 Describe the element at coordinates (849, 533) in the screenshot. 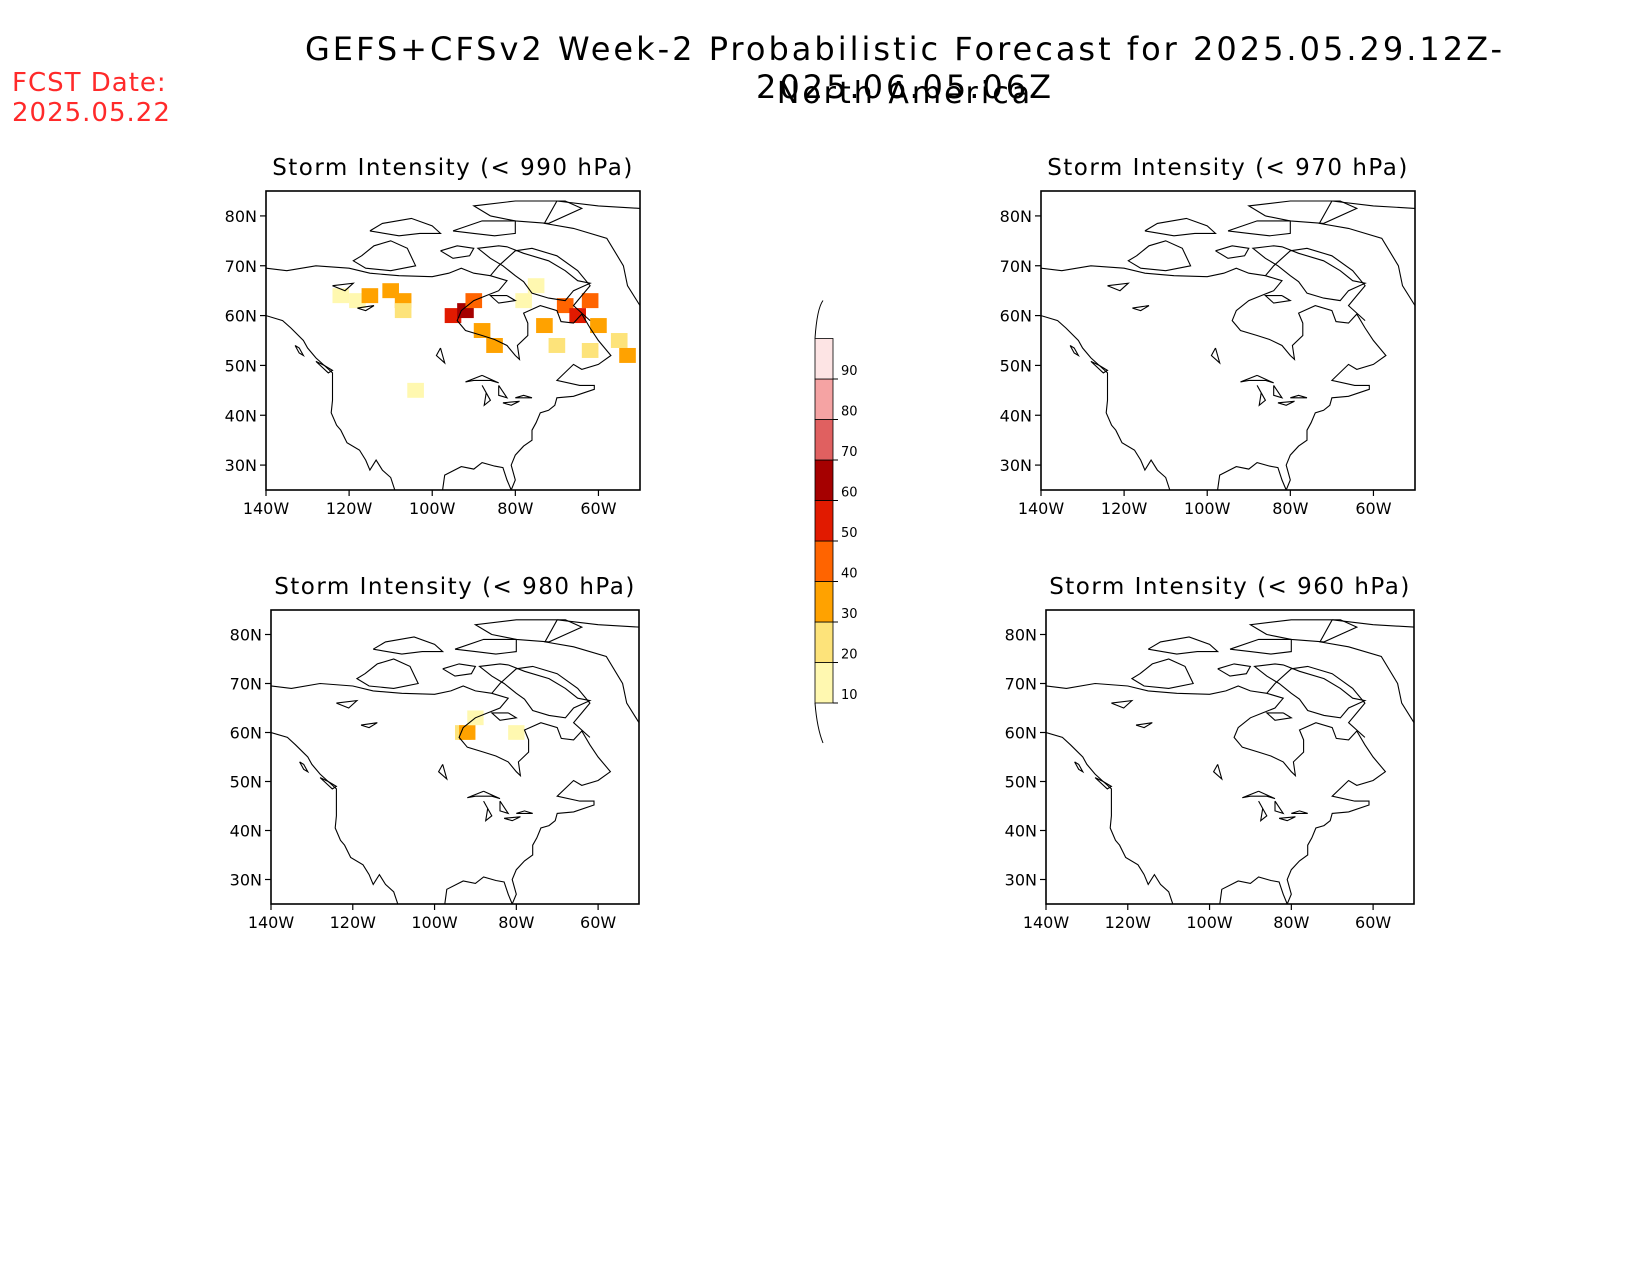

I see `colorbar-label: 50` at that location.